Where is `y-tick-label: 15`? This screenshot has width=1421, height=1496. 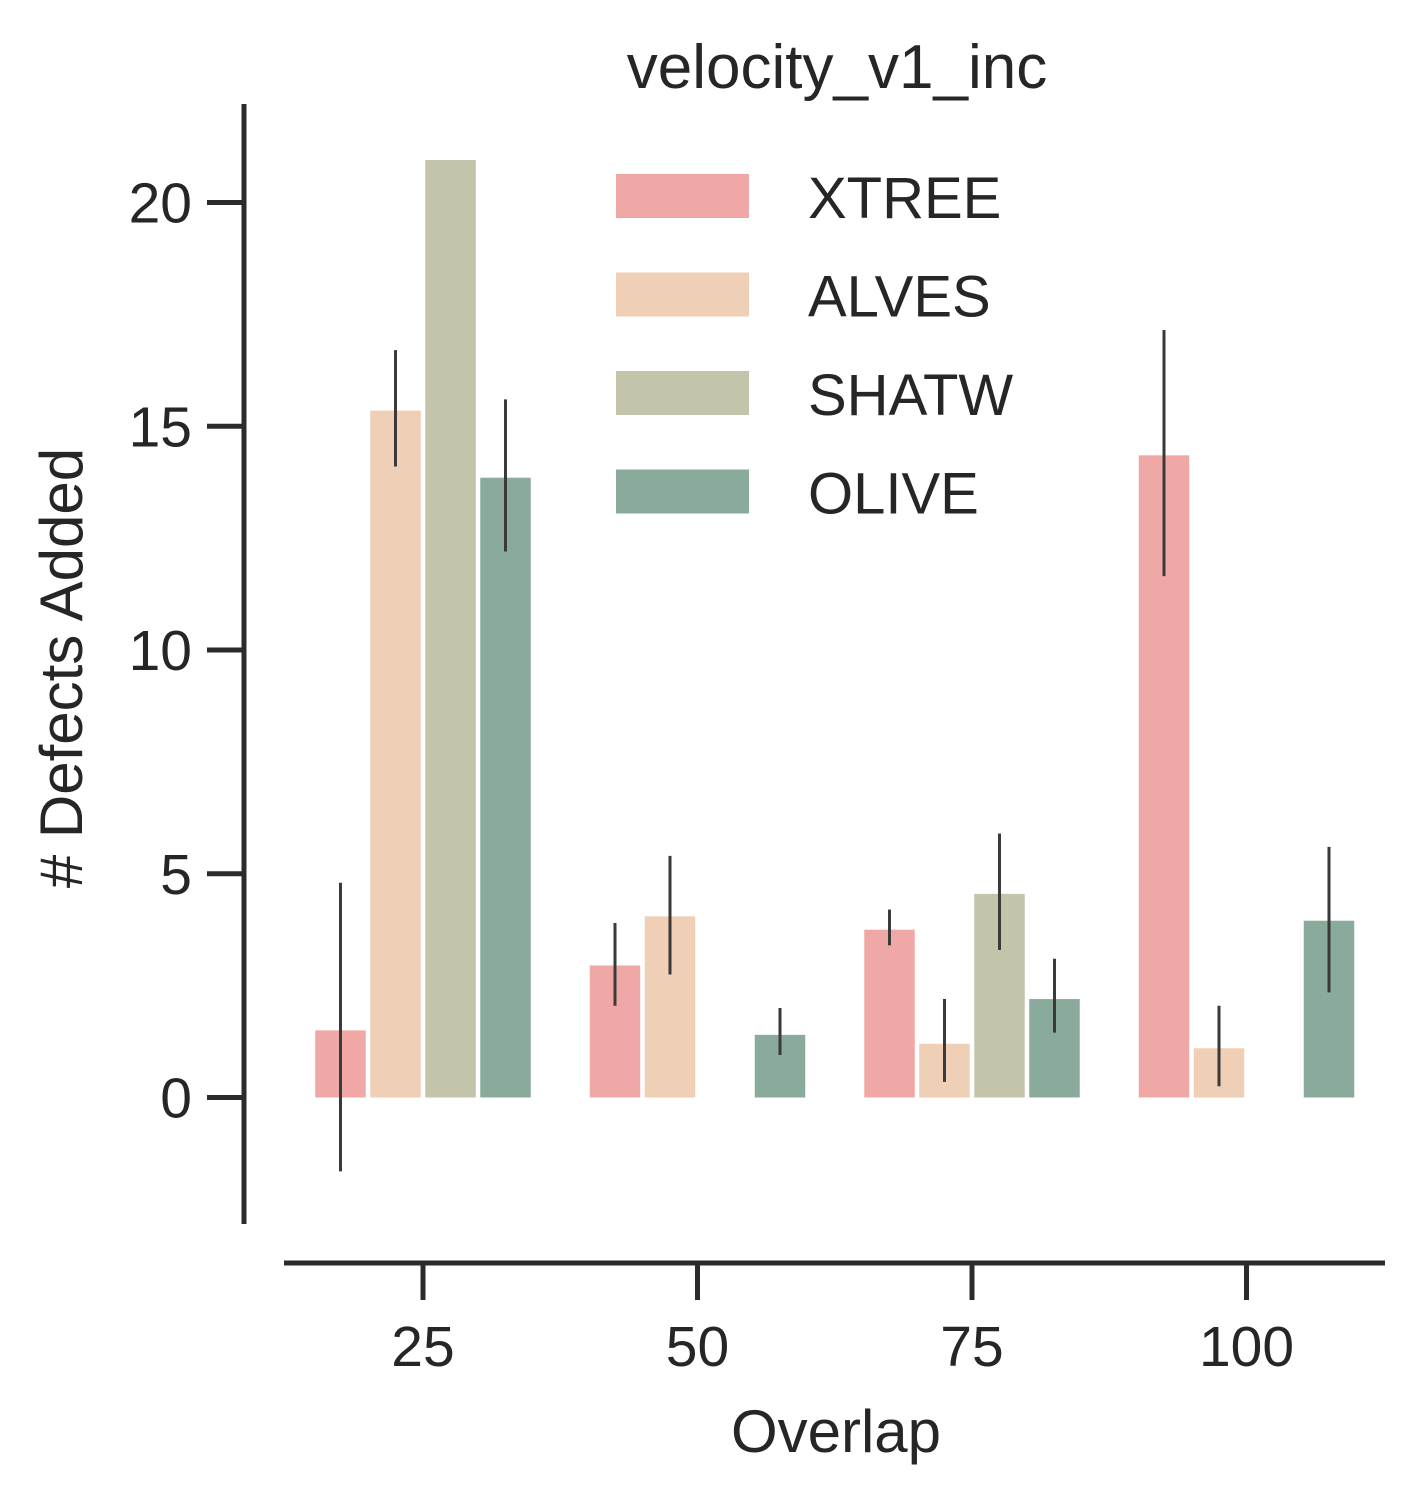 y-tick-label: 15 is located at coordinates (160, 427).